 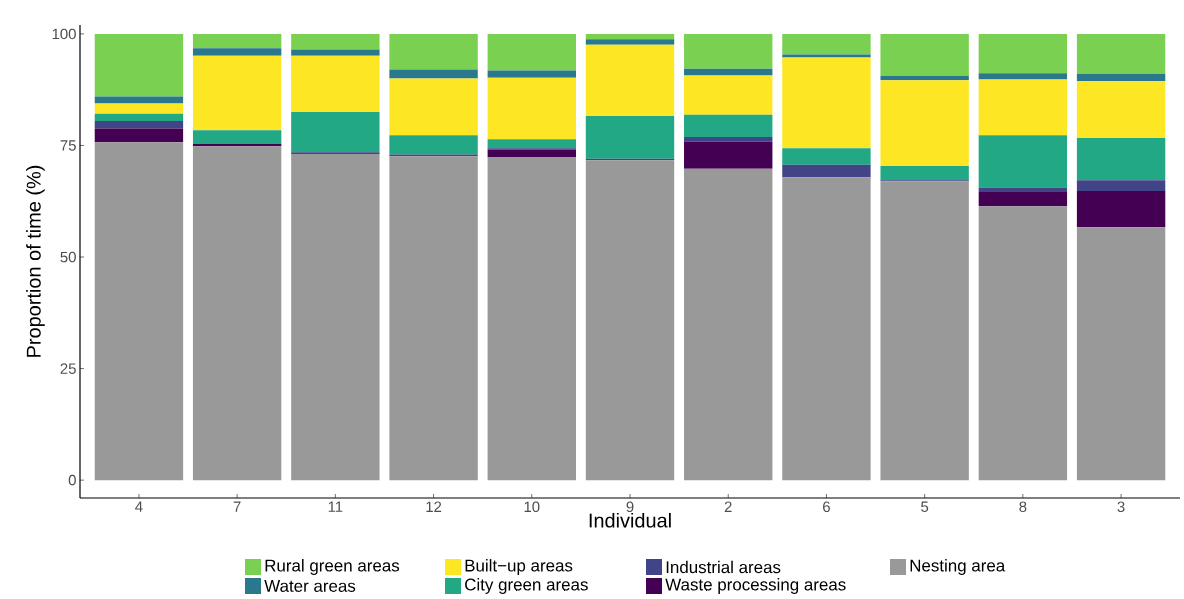 I want to click on x-tick-label: 12, so click(x=434, y=506).